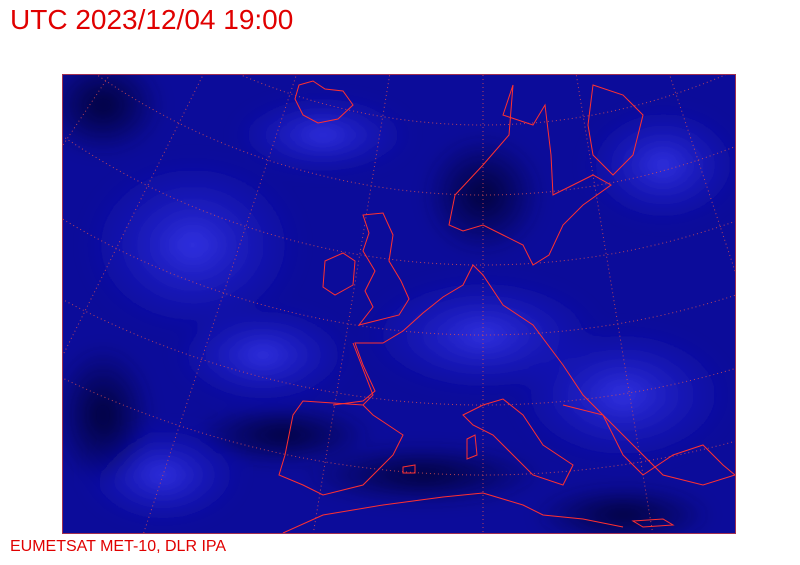 The width and height of the screenshot is (800, 565). Describe the element at coordinates (339, 274) in the screenshot. I see `coast-ireland` at that location.